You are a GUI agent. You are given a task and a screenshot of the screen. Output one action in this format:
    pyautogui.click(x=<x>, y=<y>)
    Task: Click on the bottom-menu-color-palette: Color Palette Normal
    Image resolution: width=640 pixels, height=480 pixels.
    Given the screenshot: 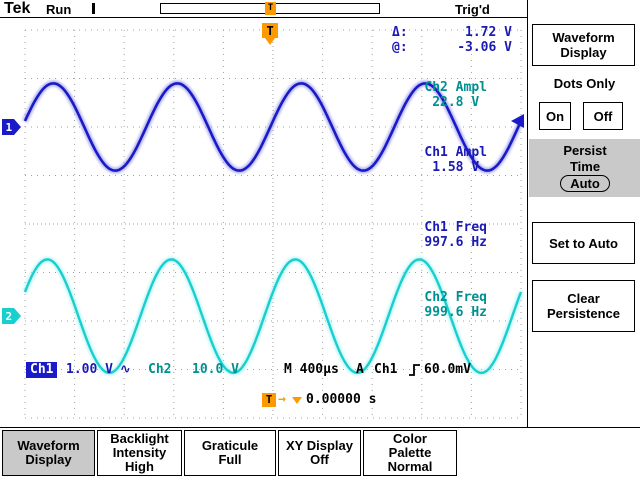 What is the action you would take?
    pyautogui.click(x=410, y=453)
    